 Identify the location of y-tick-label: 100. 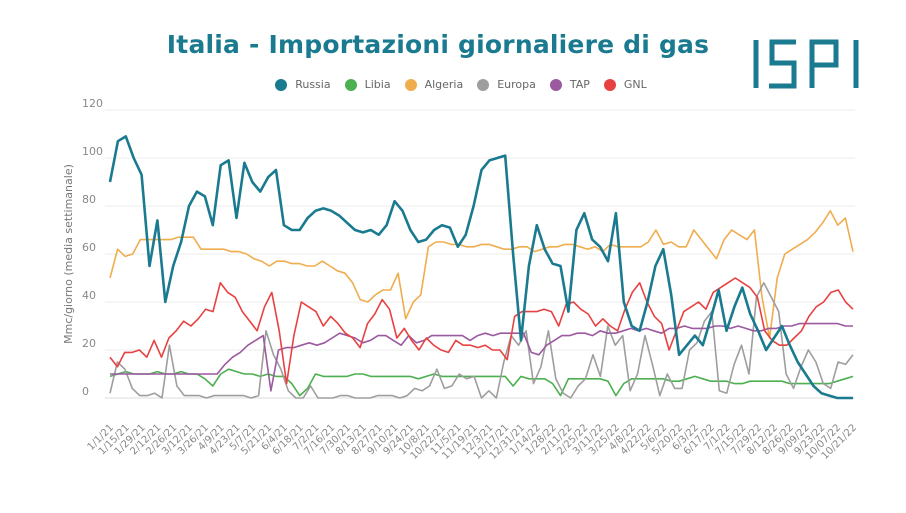
(92, 151).